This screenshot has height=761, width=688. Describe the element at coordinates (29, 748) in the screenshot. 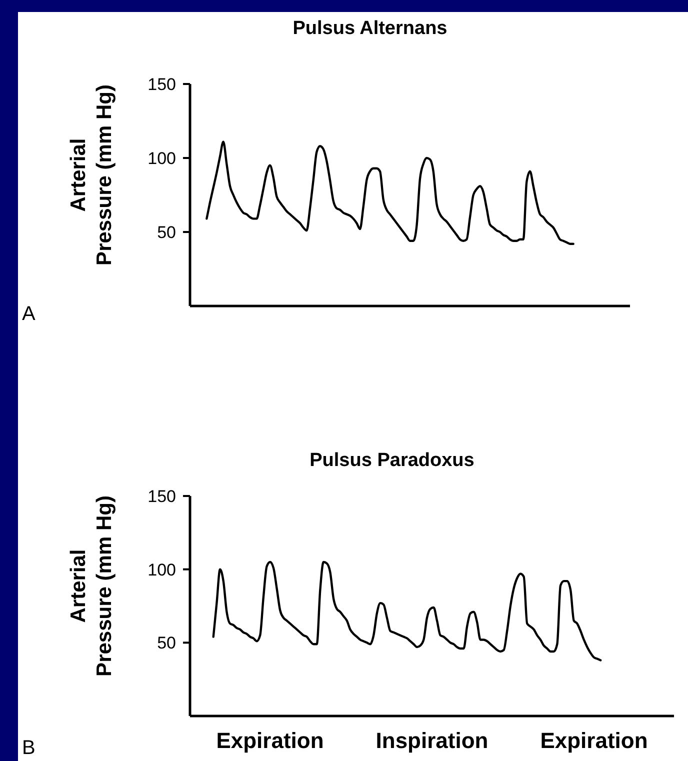

I see `text: B` at that location.